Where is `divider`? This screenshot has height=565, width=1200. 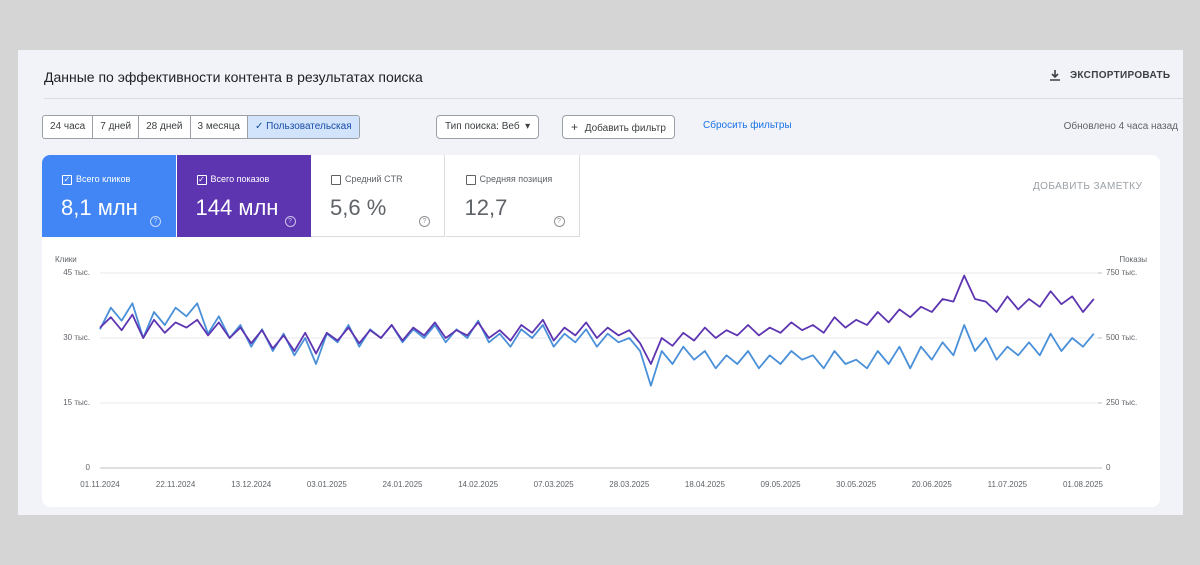 divider is located at coordinates (613, 98).